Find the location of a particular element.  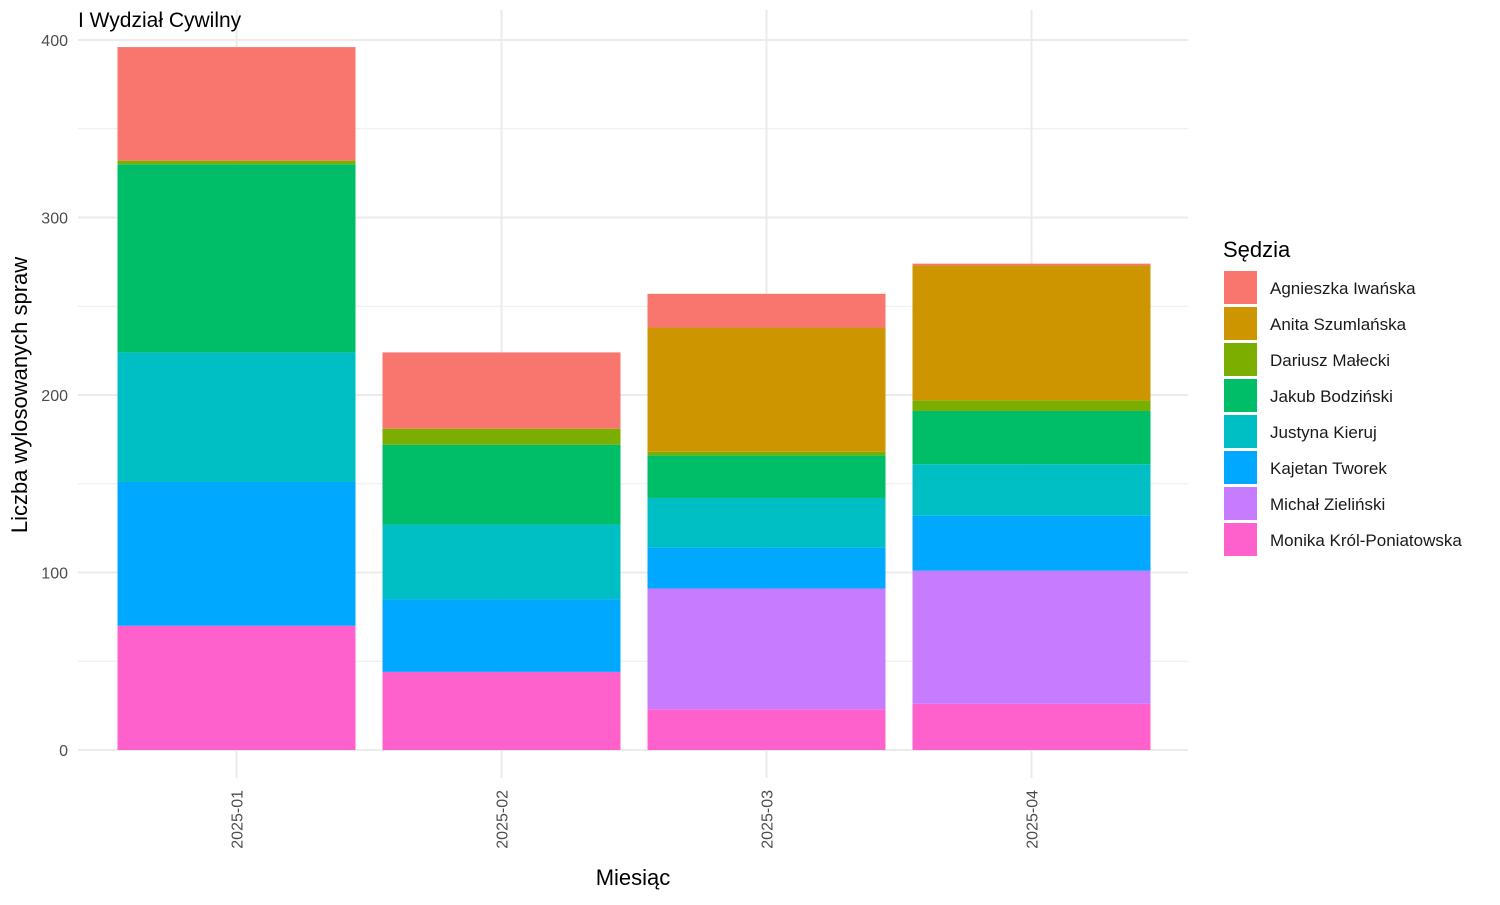

chart-title: I Wydział Cywilny is located at coordinates (160, 20).